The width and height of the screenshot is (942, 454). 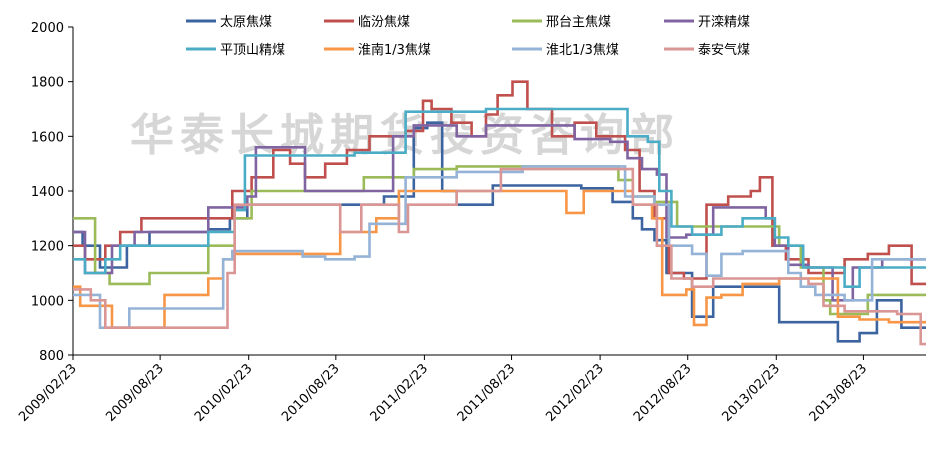 What do you see at coordinates (47, 301) in the screenshot?
I see `y-tick-label: 1000` at bounding box center [47, 301].